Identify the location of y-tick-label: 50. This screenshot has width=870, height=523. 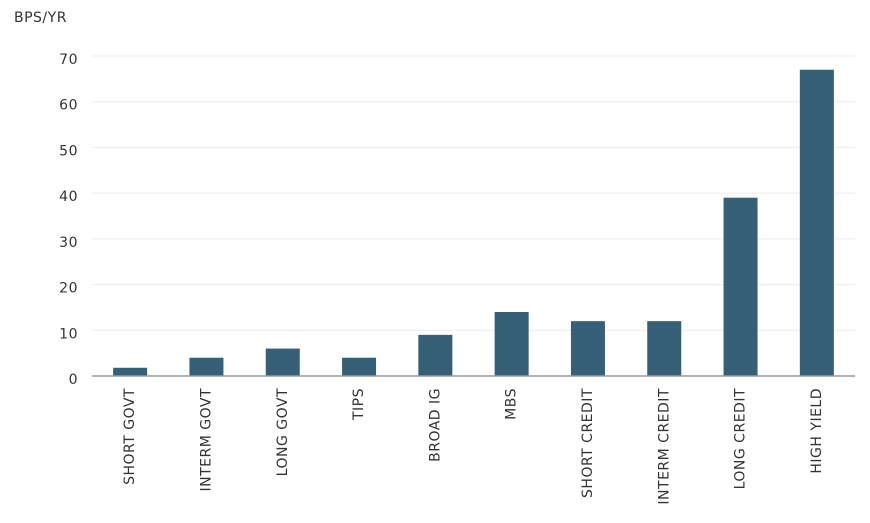
(68, 151).